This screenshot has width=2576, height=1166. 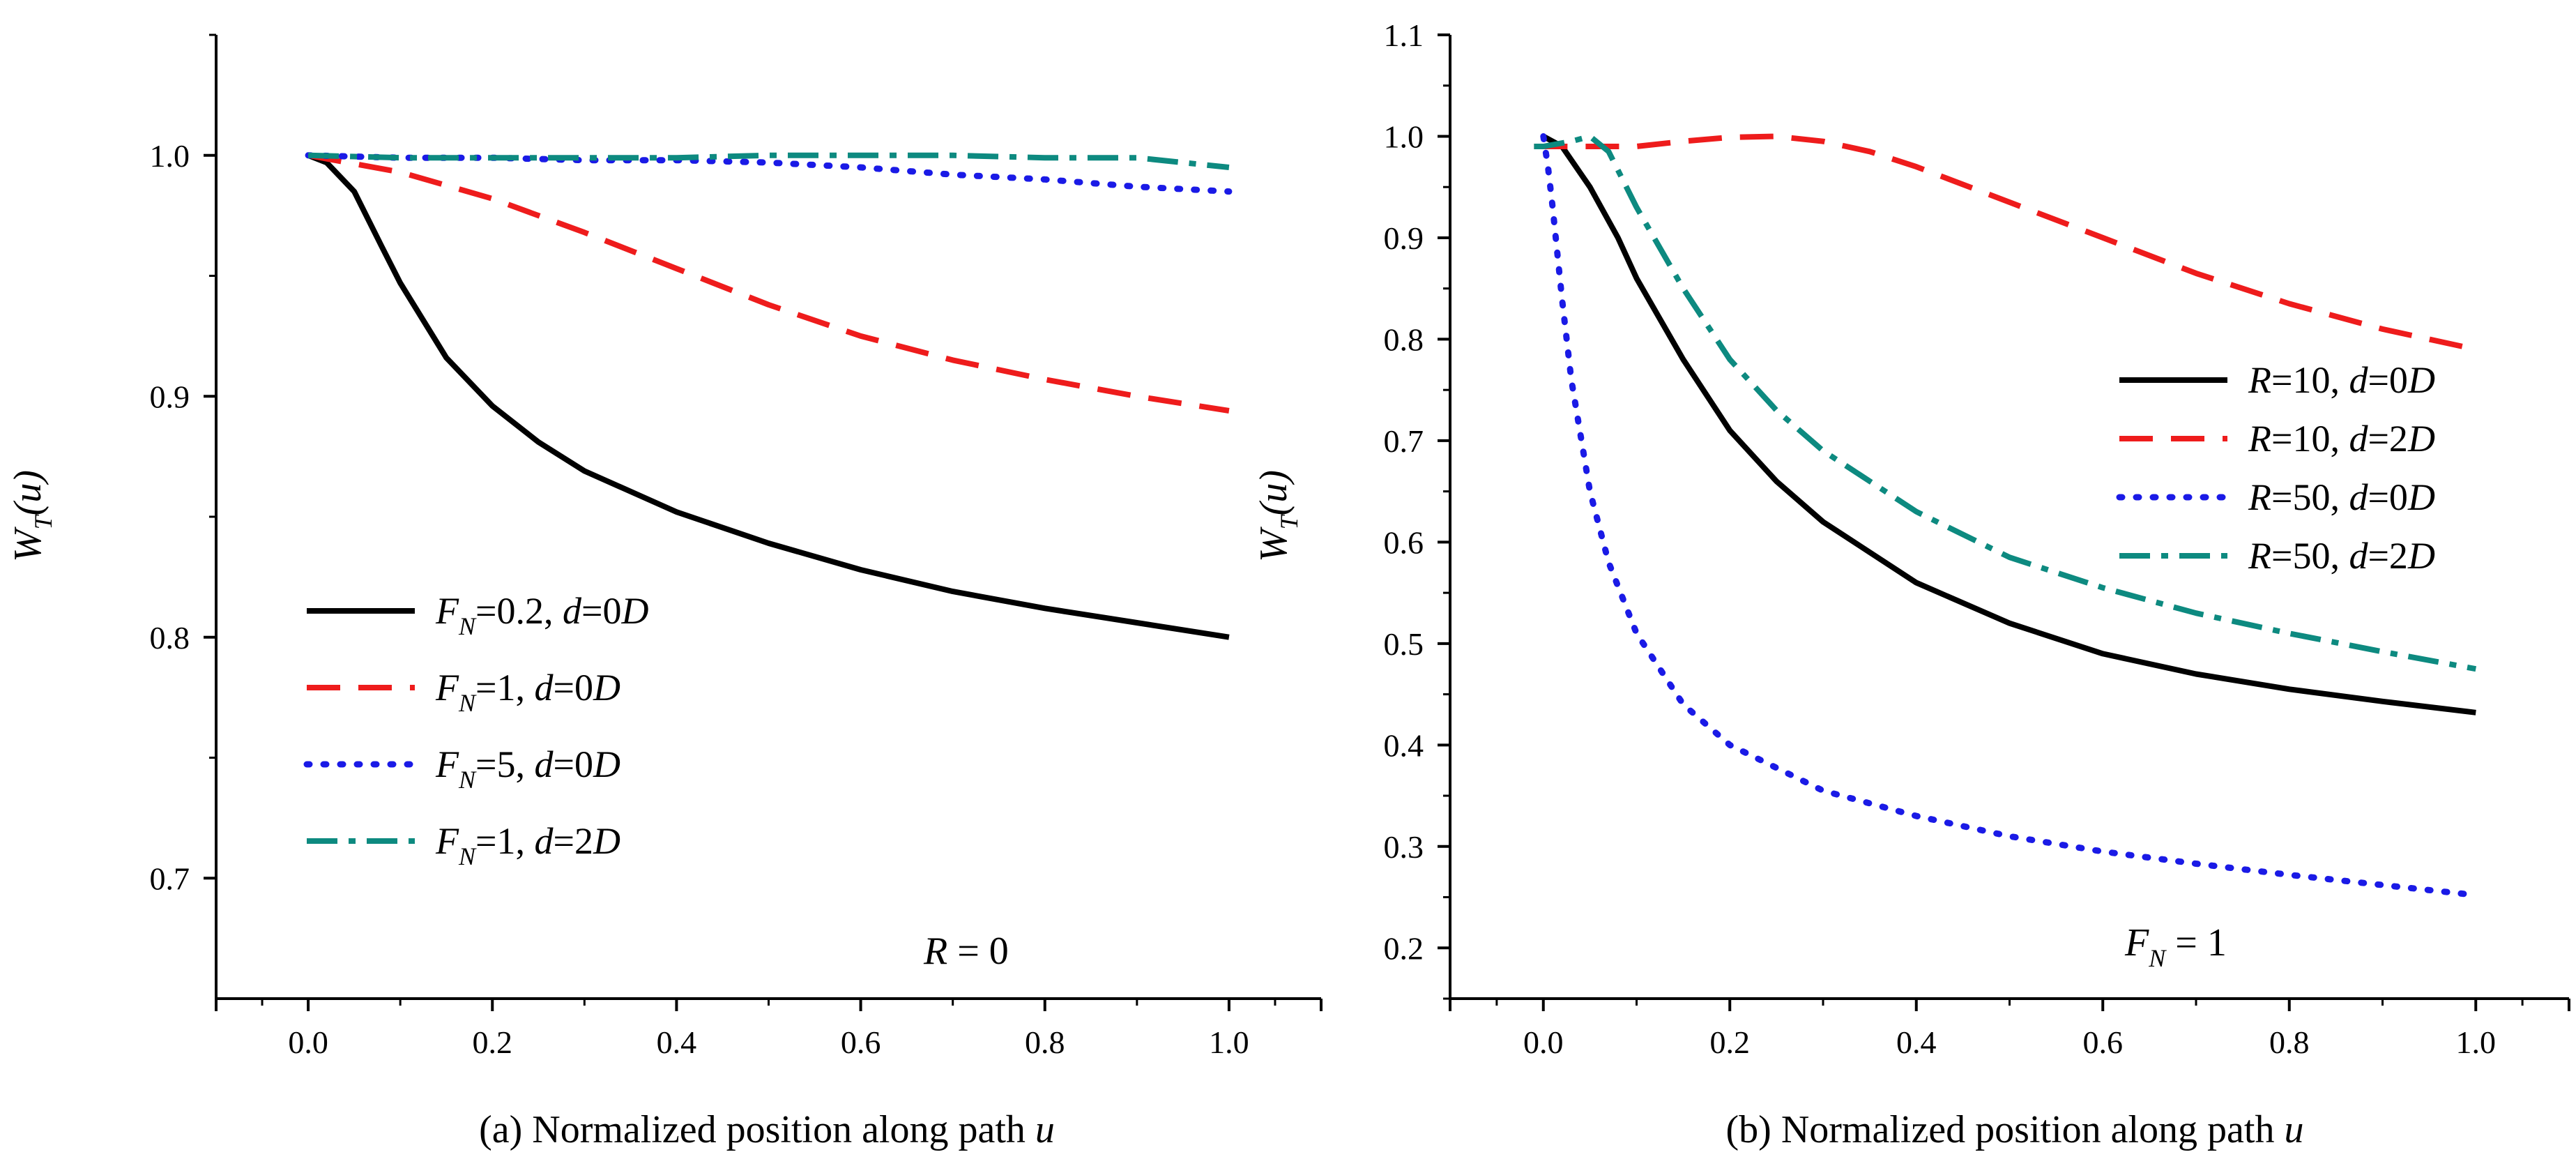 I want to click on panel-annotation: FN = 1, so click(x=2176, y=946).